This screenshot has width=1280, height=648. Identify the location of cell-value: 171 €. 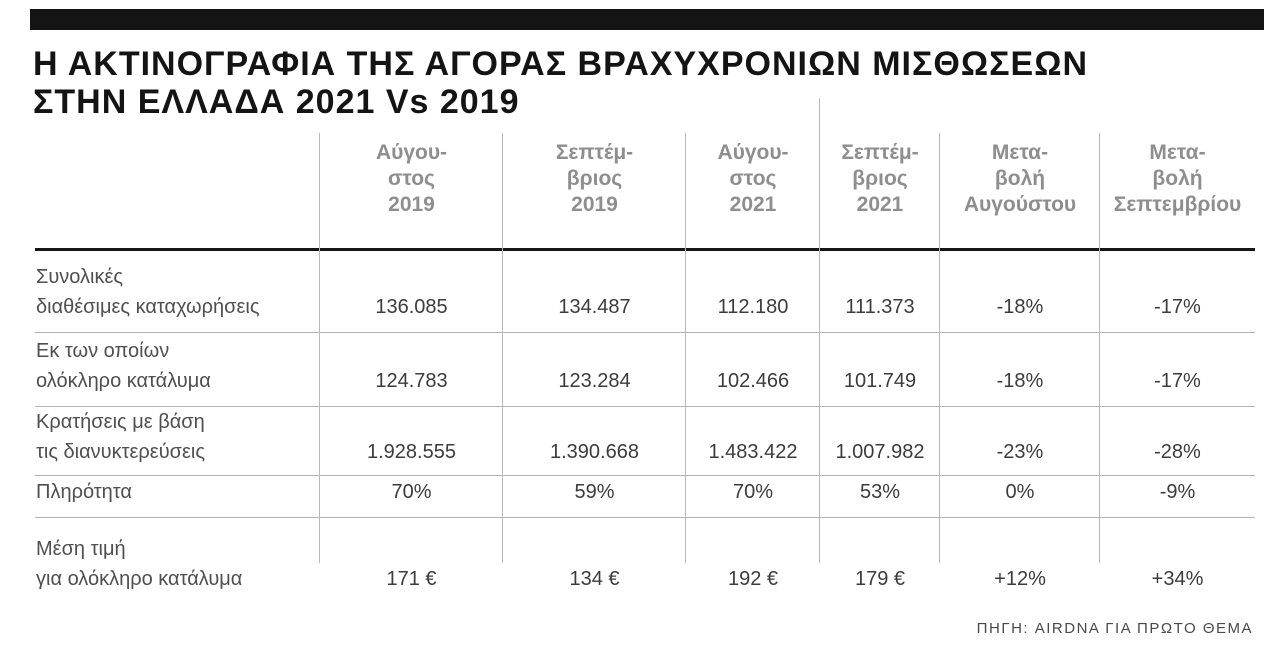
(411, 579).